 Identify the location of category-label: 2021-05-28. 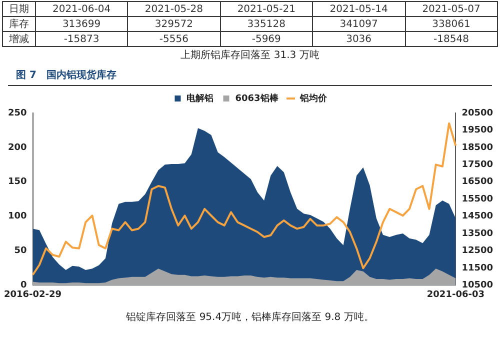
(174, 9).